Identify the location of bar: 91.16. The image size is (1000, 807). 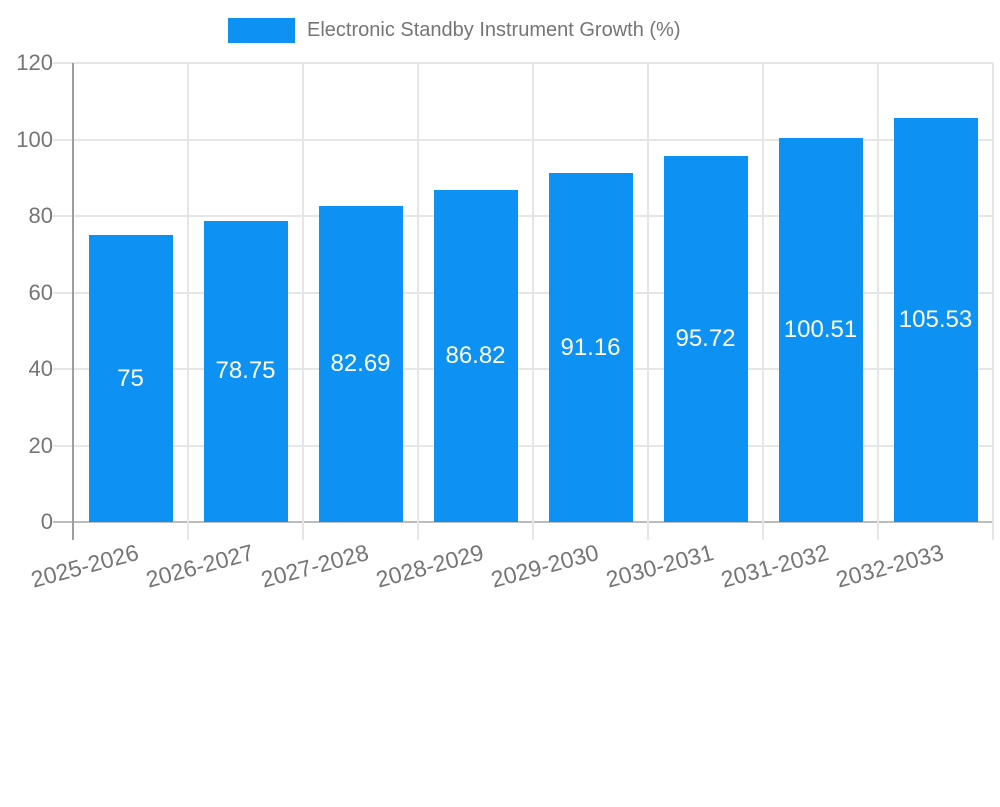
(590, 347).